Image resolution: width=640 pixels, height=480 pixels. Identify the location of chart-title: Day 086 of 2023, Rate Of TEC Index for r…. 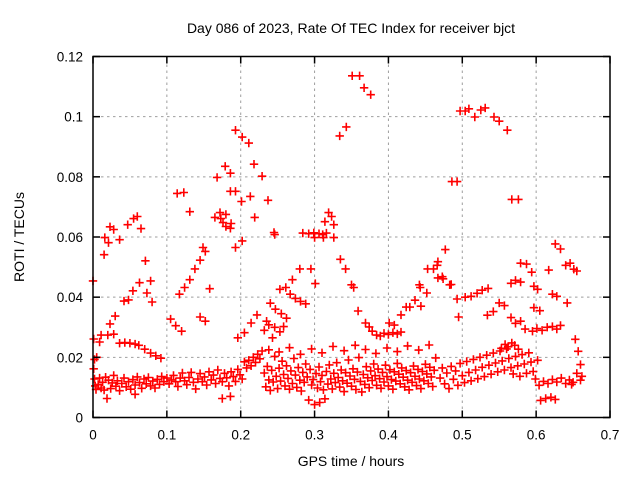
(351, 28).